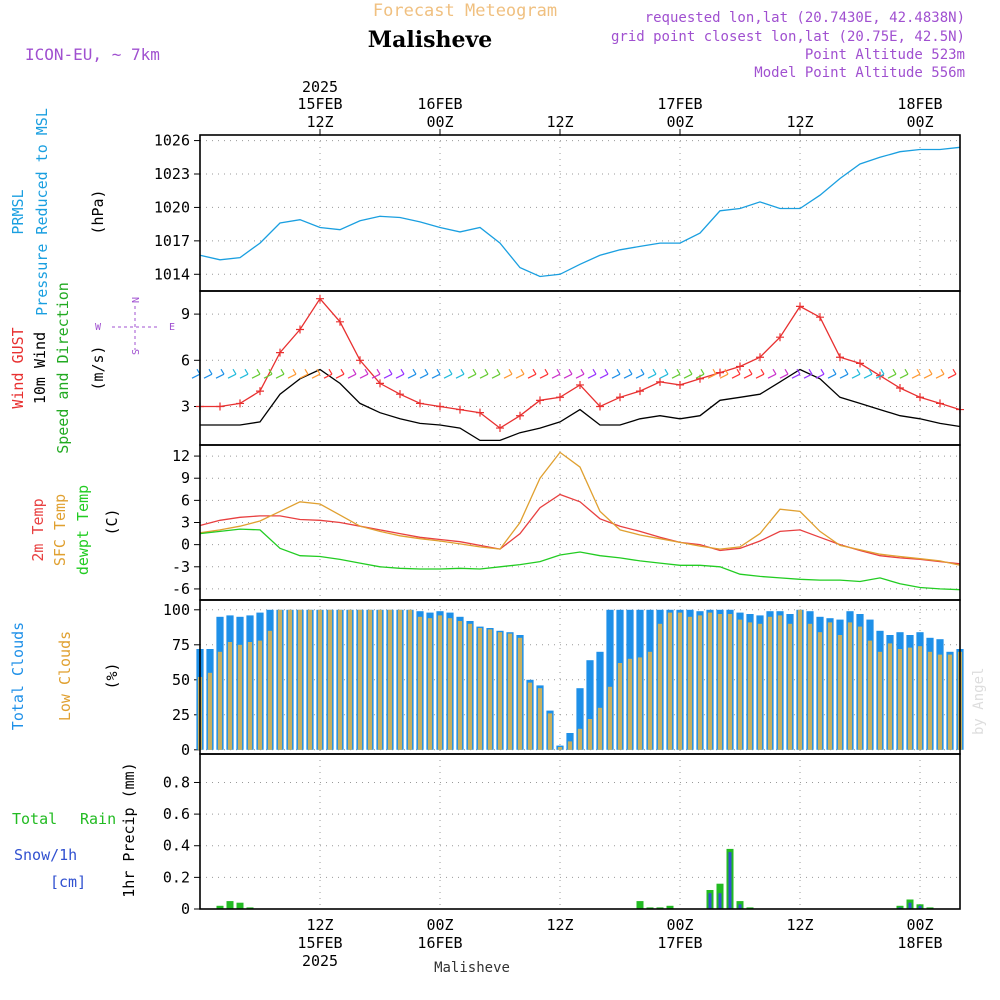  Describe the element at coordinates (68, 882) in the screenshot. I see `snow-unit-label: [cm]` at that location.